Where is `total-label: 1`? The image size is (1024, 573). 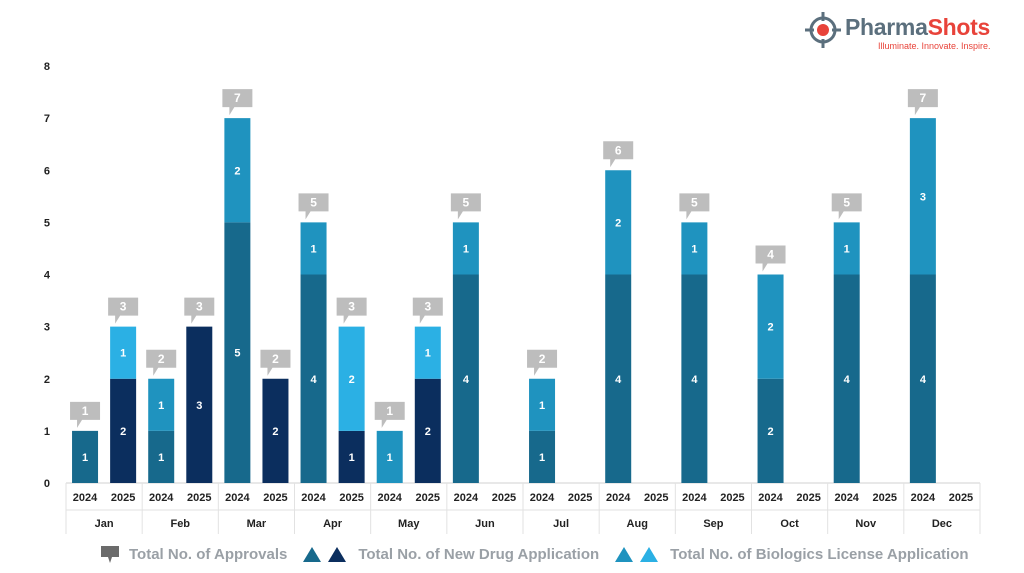
total-label: 1 is located at coordinates (85, 411).